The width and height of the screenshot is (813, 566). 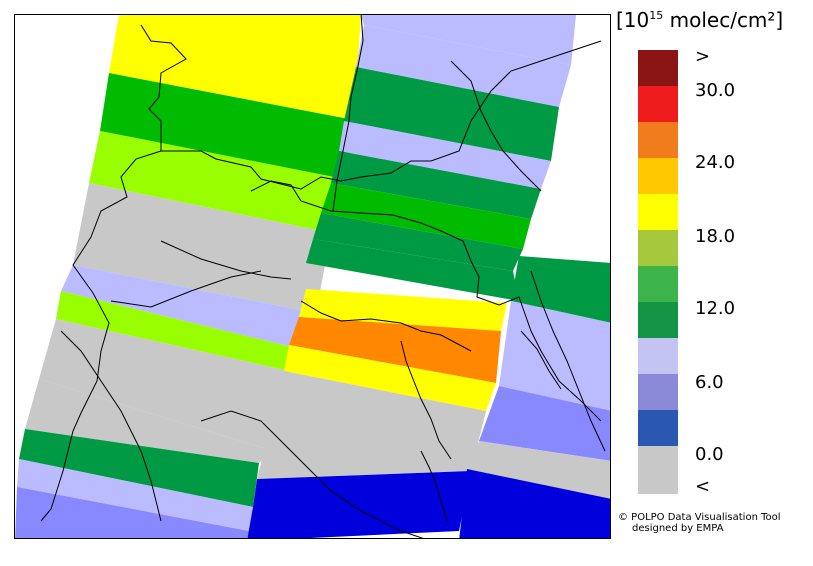 I want to click on legend-unit-label: [1015 molec/cm²], so click(x=700, y=20).